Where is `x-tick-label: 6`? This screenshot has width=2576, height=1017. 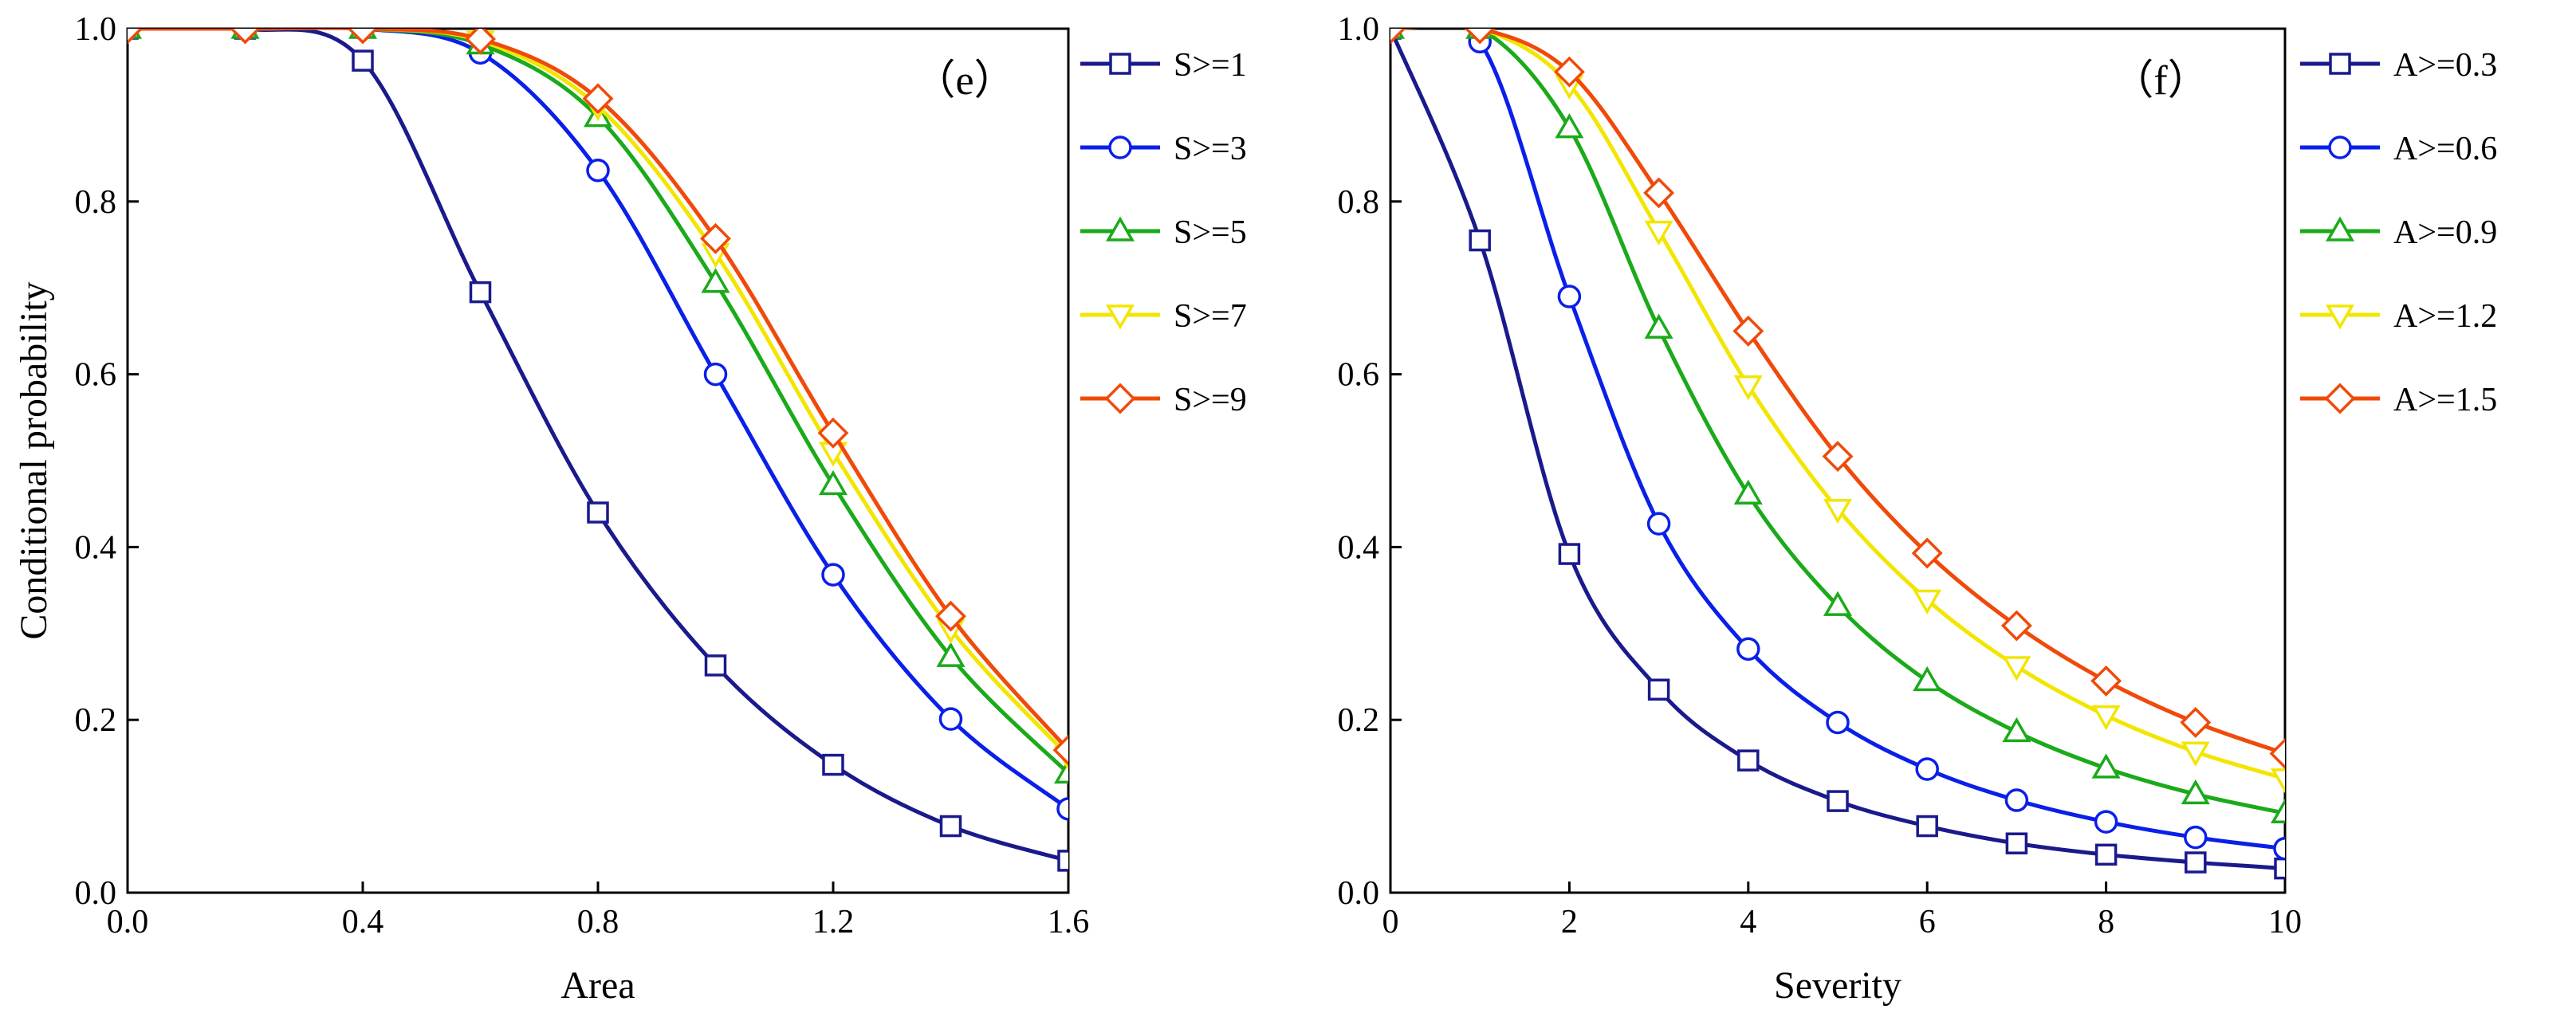 x-tick-label: 6 is located at coordinates (1927, 922).